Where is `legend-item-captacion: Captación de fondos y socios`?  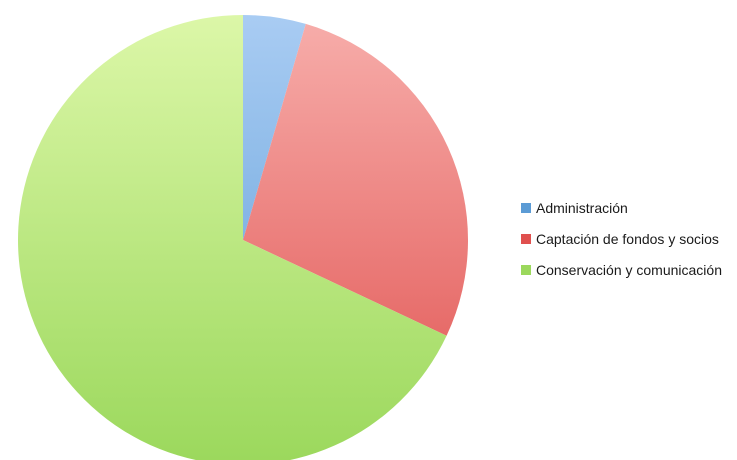 legend-item-captacion: Captación de fondos y socios is located at coordinates (621, 239).